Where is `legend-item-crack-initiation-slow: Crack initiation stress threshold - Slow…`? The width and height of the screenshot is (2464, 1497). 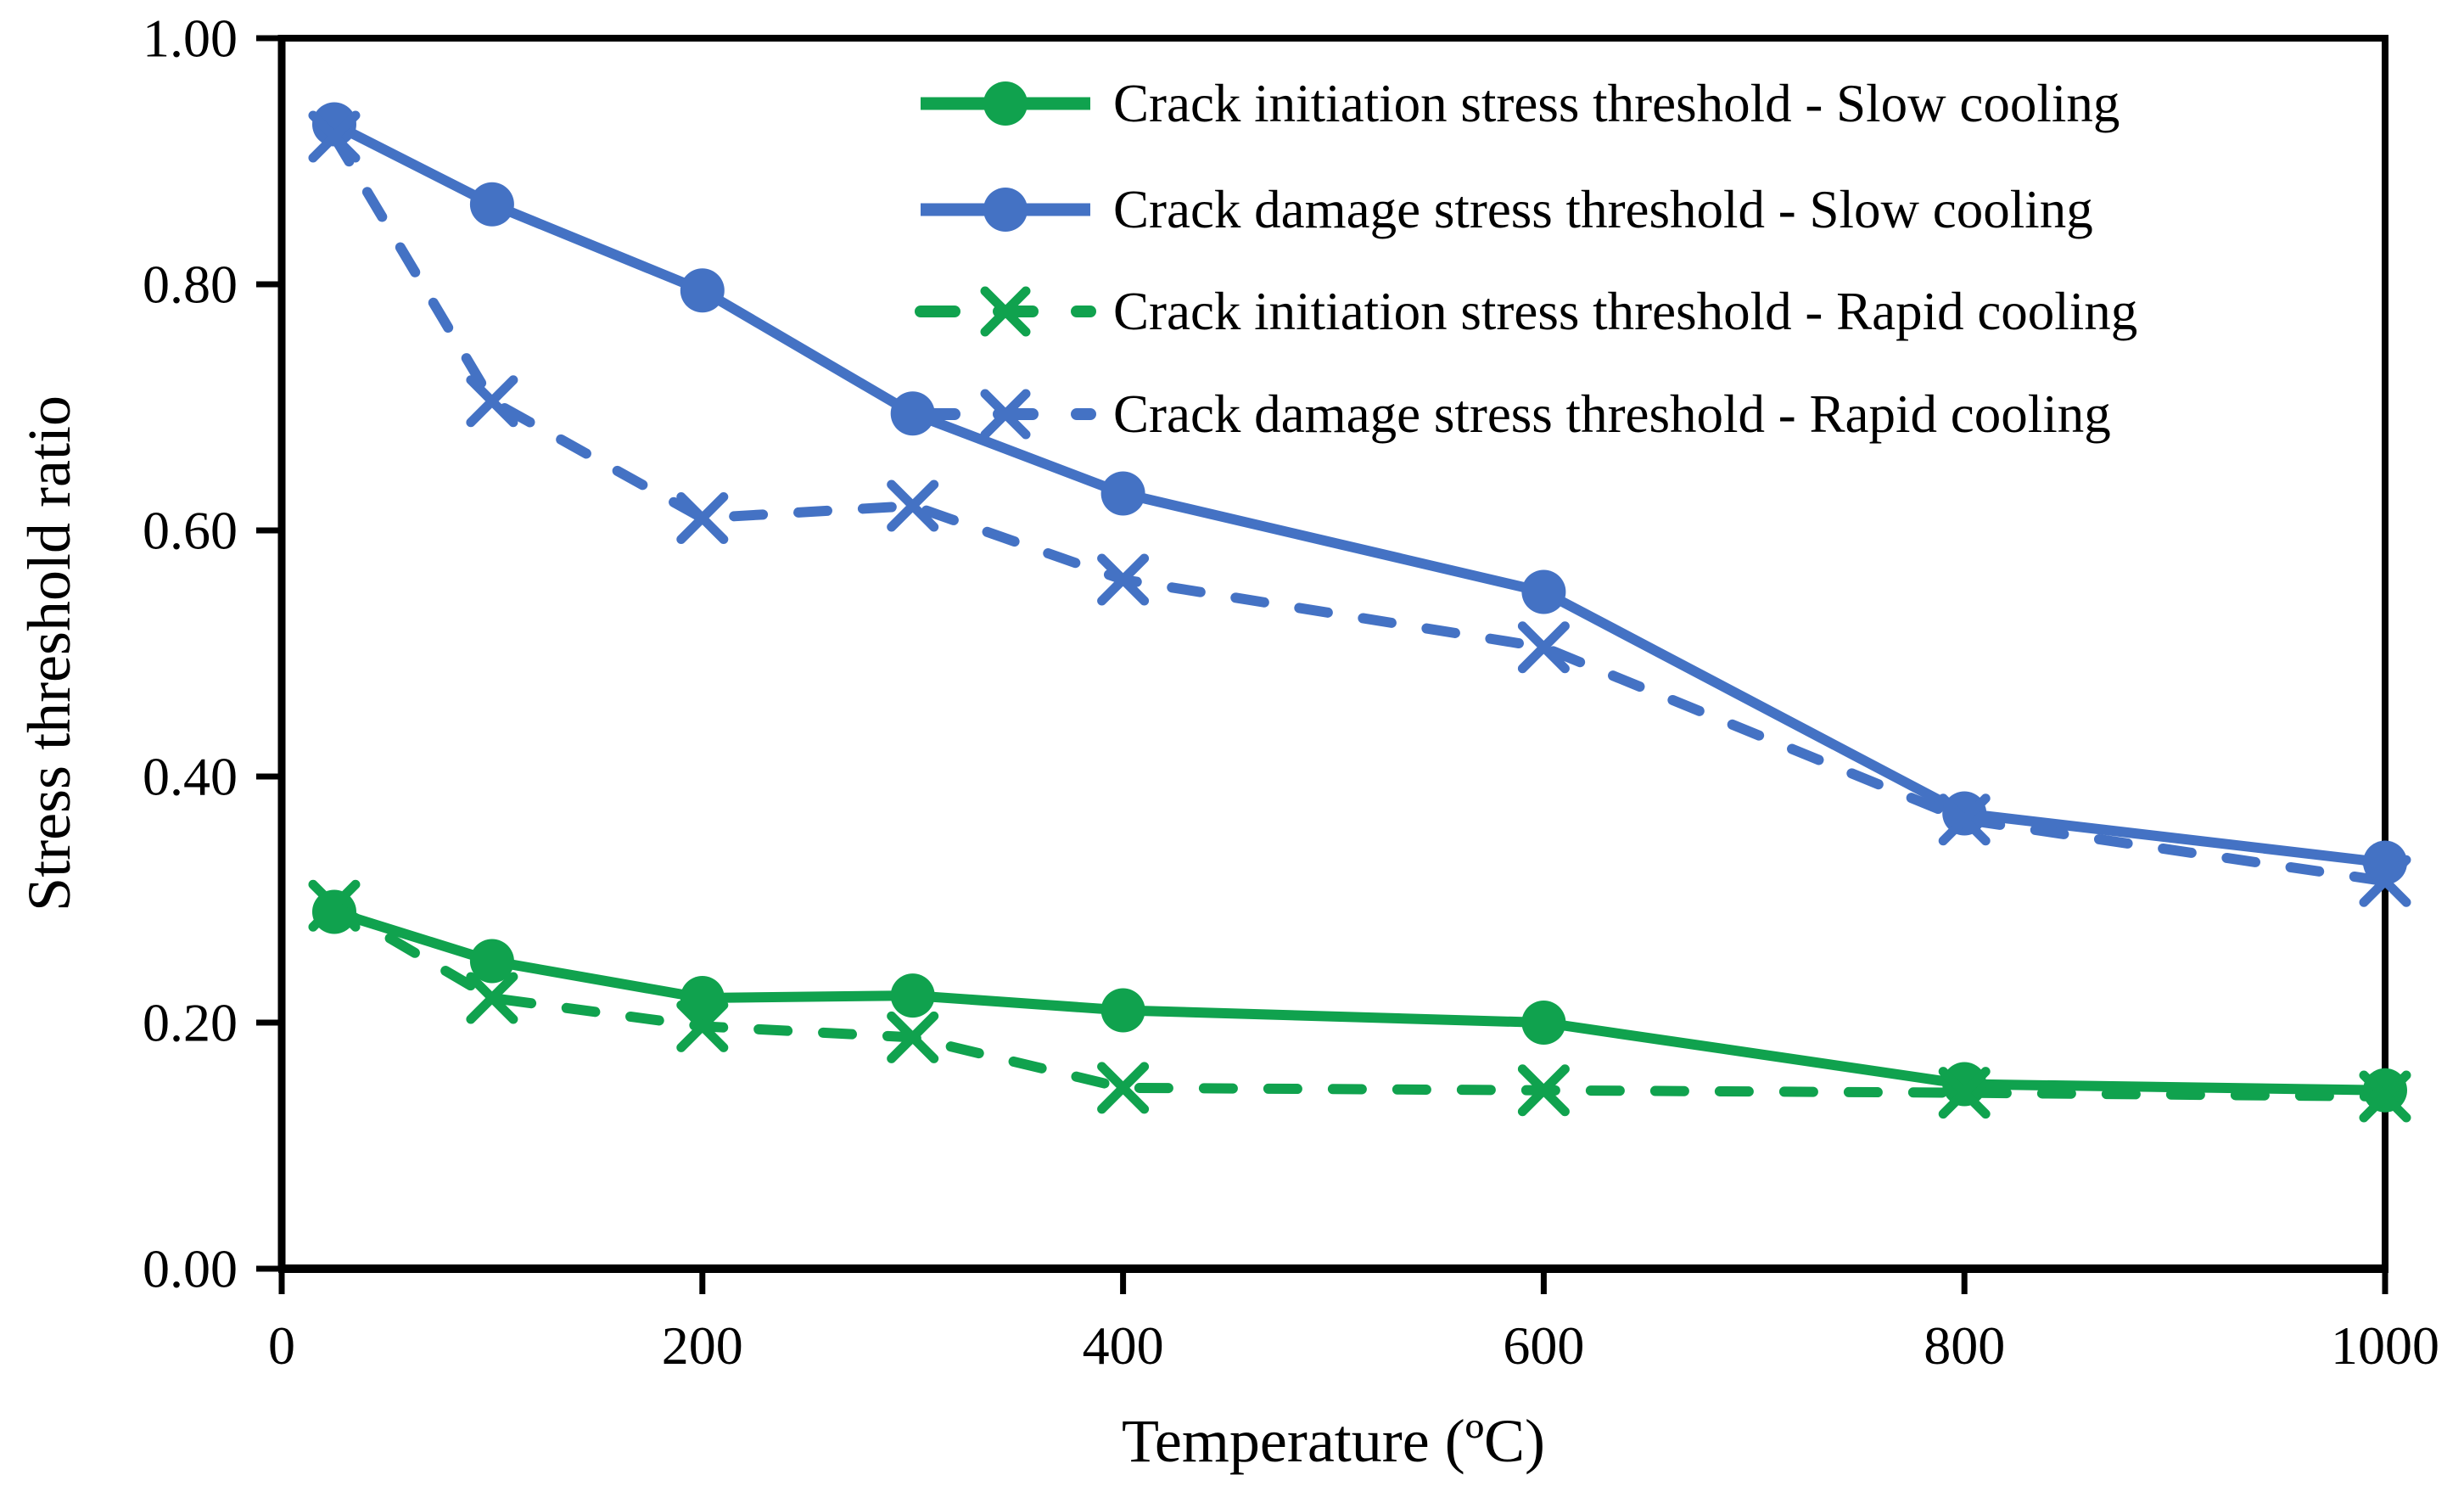 legend-item-crack-initiation-slow: Crack initiation stress threshold - Slow… is located at coordinates (1520, 104).